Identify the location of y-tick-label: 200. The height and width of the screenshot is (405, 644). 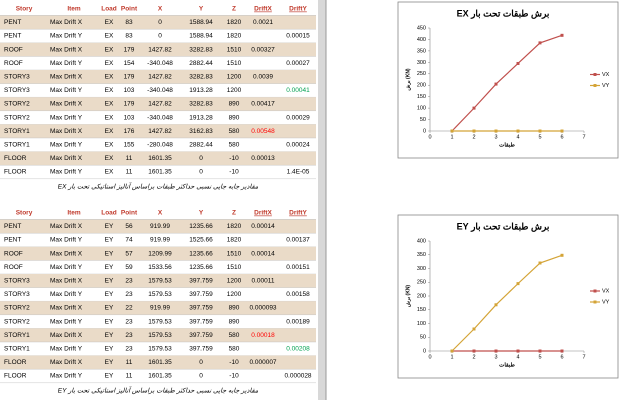
(421, 296).